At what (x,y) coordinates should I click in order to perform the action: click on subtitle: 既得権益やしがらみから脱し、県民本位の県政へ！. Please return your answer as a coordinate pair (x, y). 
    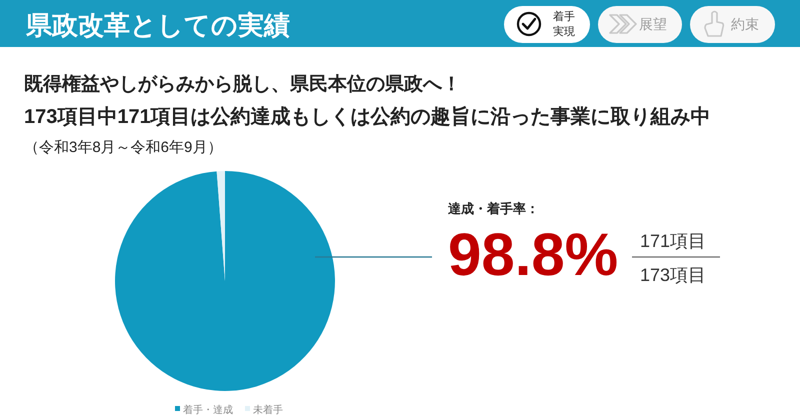
    Looking at the image, I should click on (242, 84).